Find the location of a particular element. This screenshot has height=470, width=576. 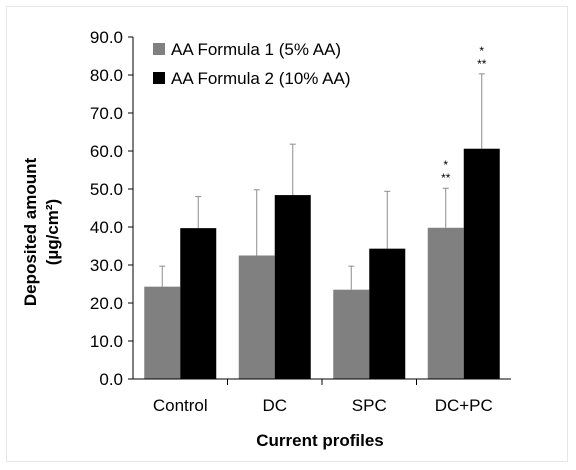

y-tick-label: 10.0 is located at coordinates (106, 341).